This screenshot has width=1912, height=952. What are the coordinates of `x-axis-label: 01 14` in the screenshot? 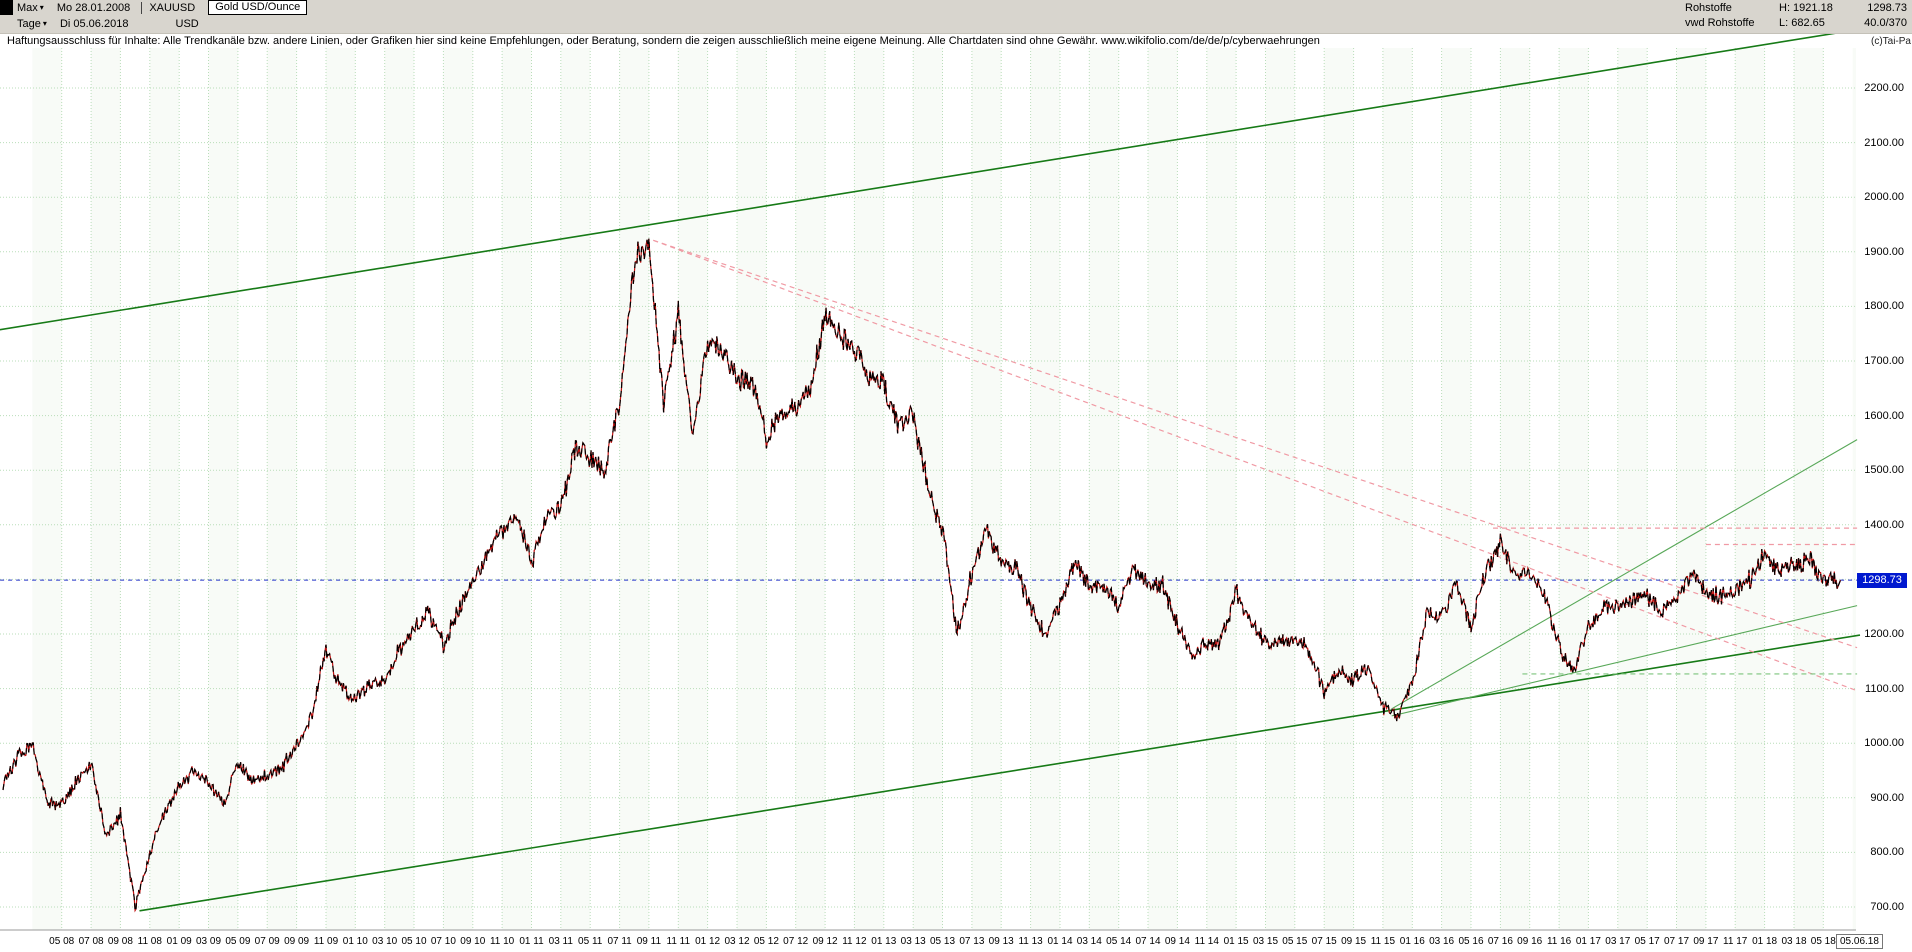 It's located at (1060, 941).